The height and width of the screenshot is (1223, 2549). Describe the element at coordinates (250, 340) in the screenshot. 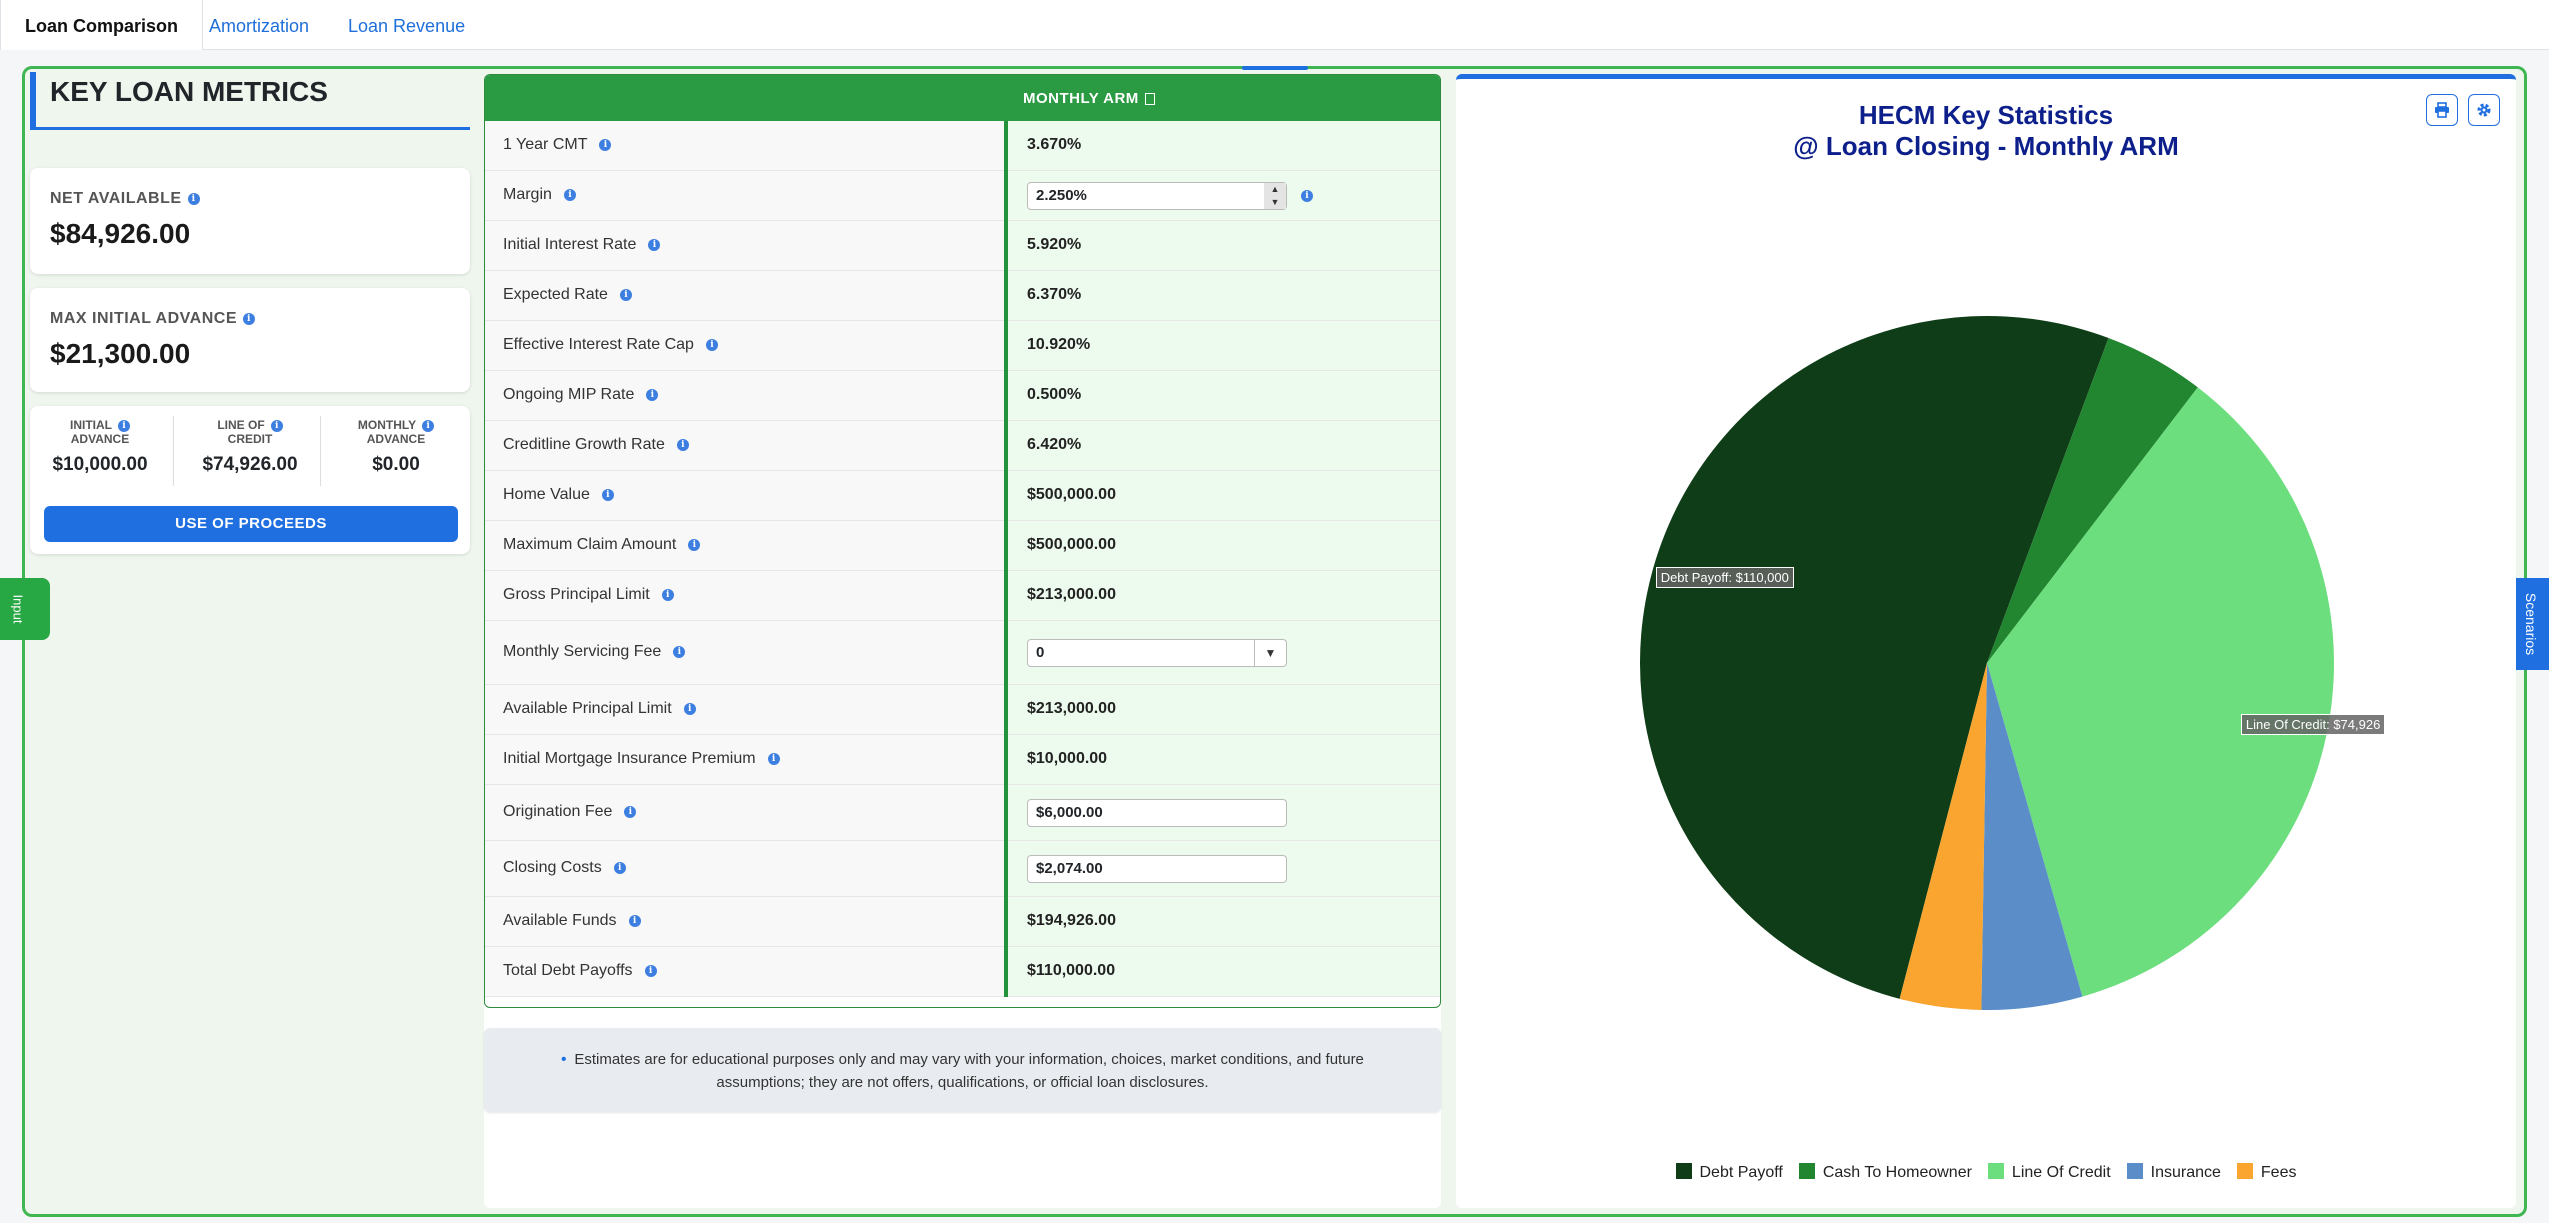

I see `max-initial-advance-card: MAX INITIAL ADVANCE i $21,300.00` at that location.